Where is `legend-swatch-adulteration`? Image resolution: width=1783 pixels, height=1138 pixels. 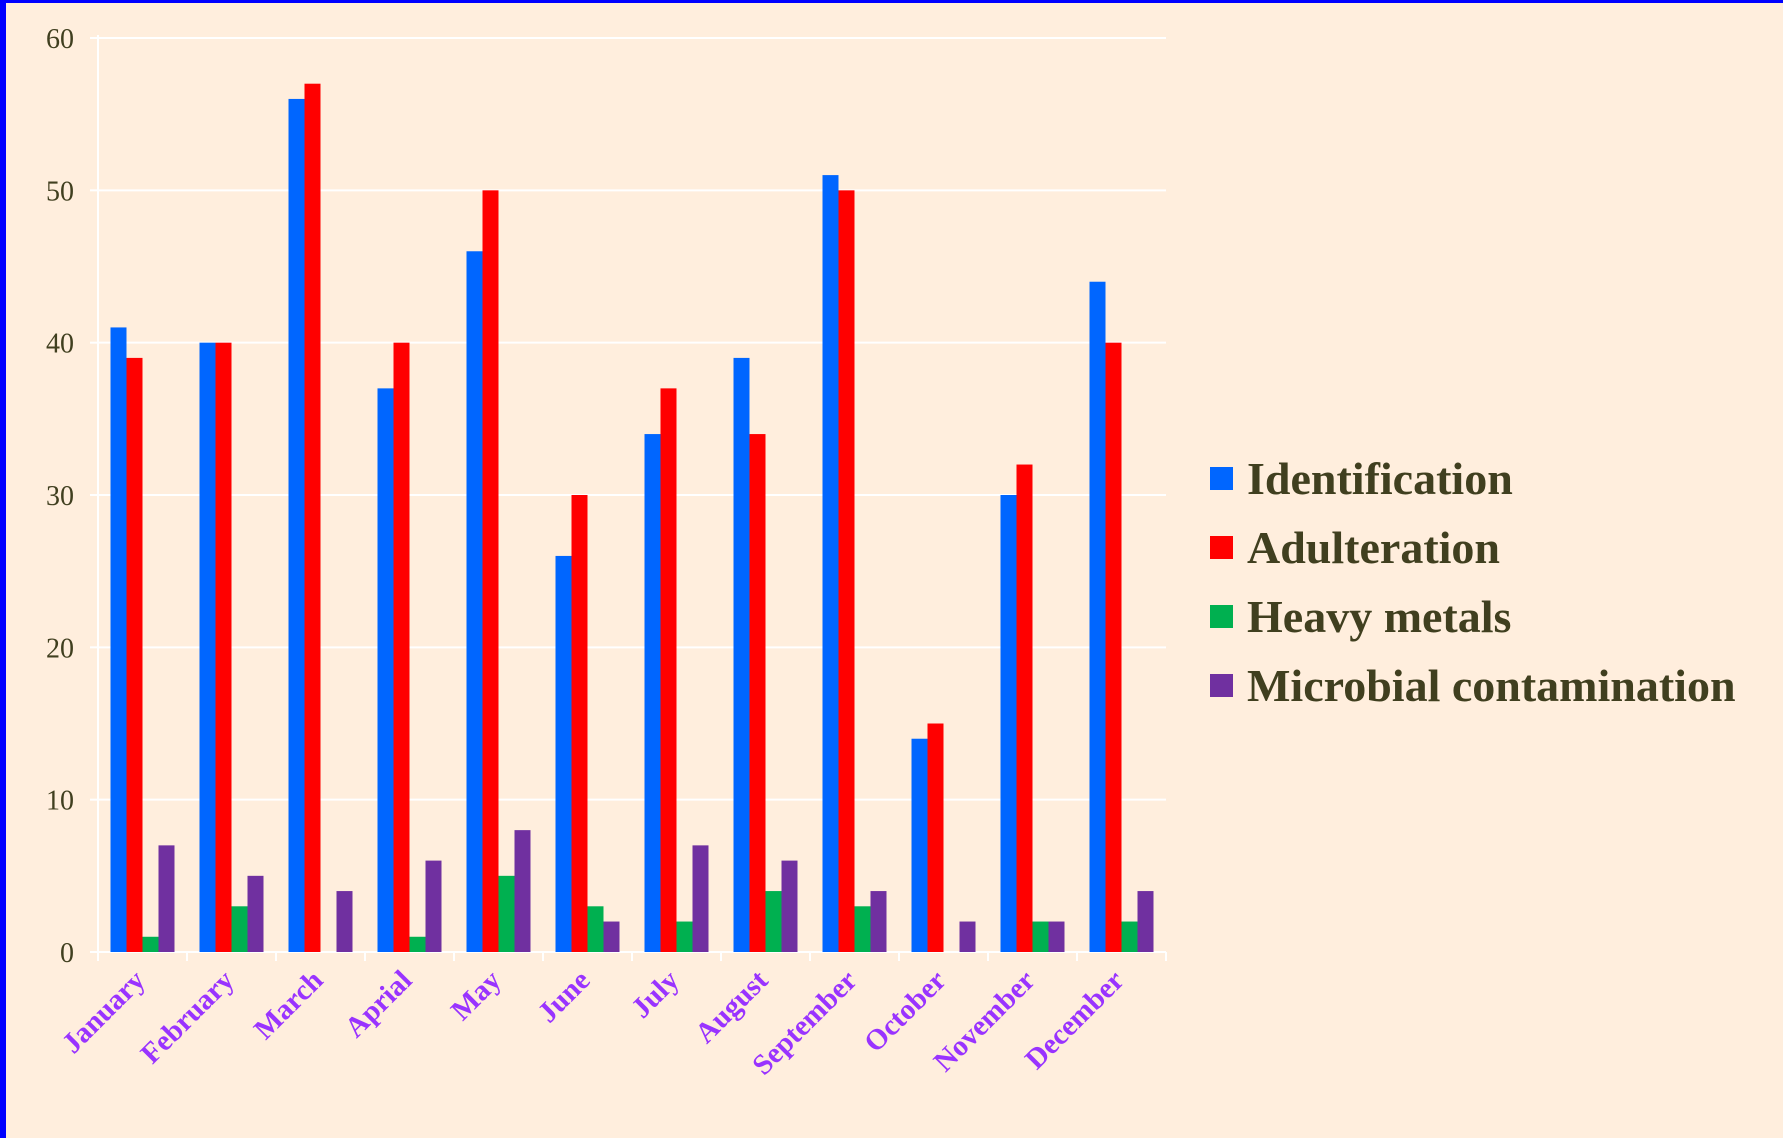
legend-swatch-adulteration is located at coordinates (1221, 547).